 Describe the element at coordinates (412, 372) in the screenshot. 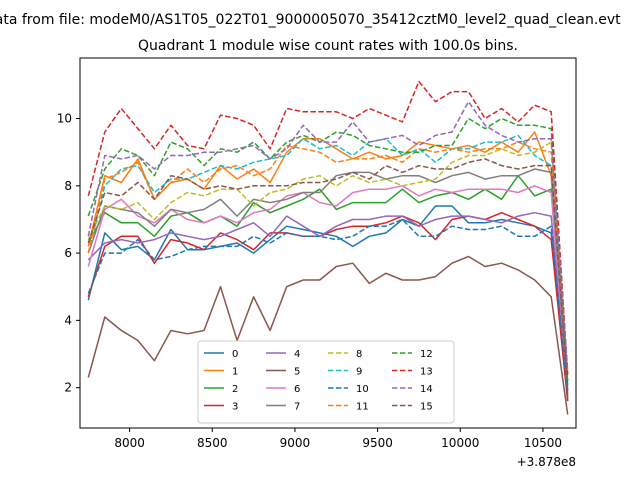

I see `legend-item: 13` at that location.